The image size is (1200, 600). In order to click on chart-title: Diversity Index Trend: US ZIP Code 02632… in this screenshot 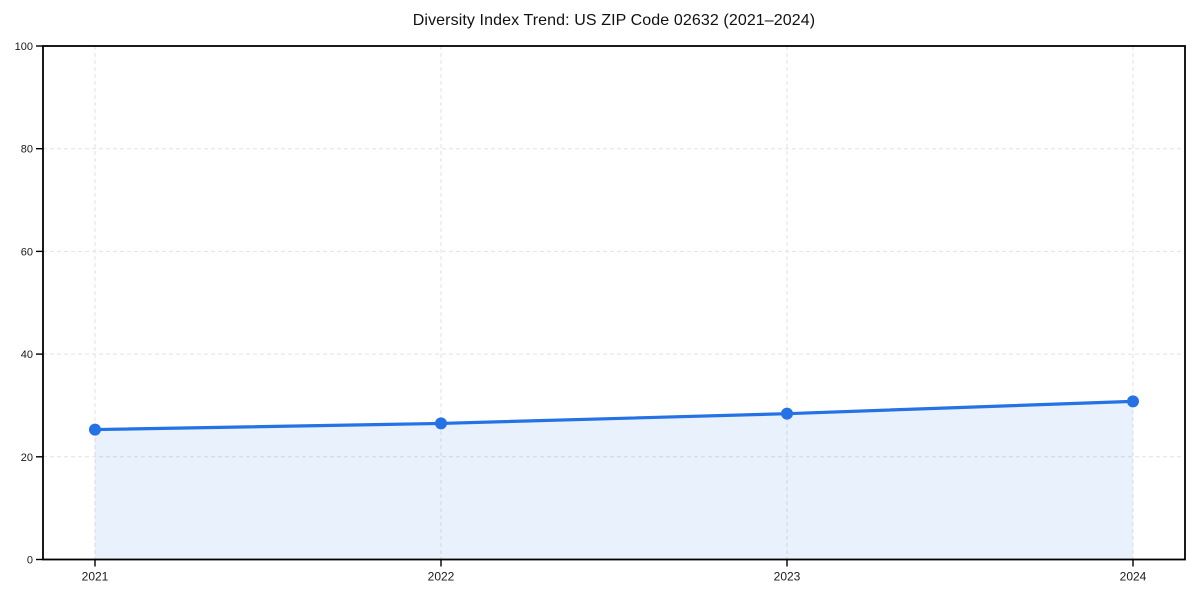, I will do `click(614, 20)`.